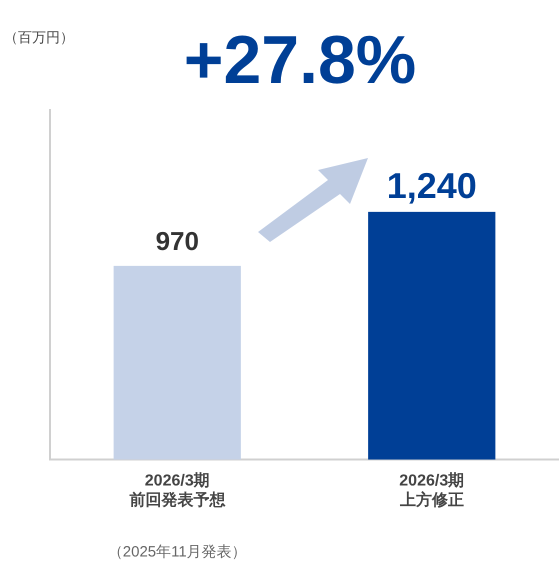 The width and height of the screenshot is (559, 582). Describe the element at coordinates (177, 241) in the screenshot. I see `data-label: 970` at that location.